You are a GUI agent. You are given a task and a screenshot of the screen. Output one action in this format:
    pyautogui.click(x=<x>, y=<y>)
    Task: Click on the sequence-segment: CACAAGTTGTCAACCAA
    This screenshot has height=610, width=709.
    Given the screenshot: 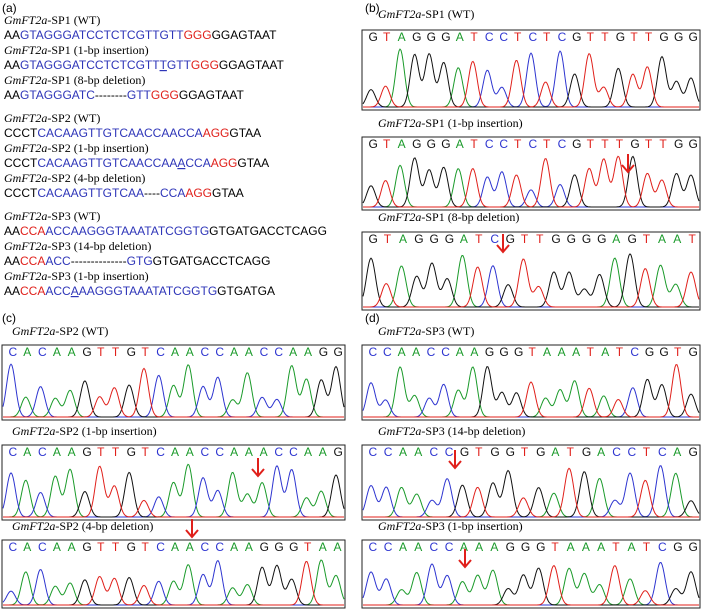 What is the action you would take?
    pyautogui.click(x=107, y=163)
    